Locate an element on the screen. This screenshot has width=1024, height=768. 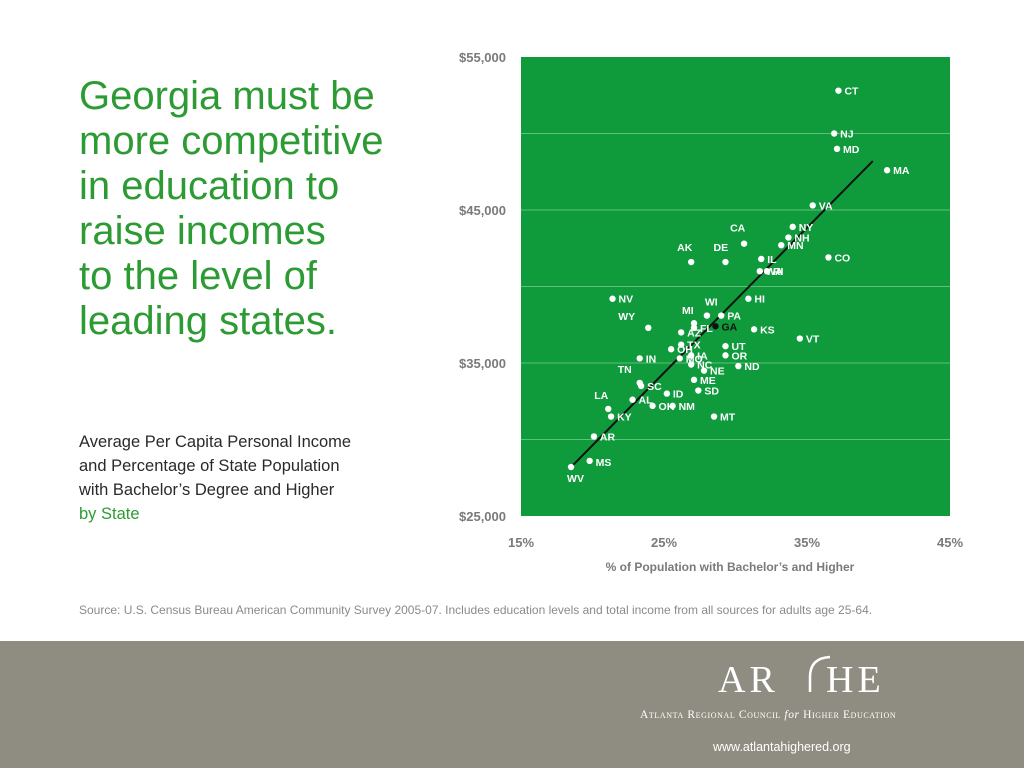
data-point-al is located at coordinates (632, 399).